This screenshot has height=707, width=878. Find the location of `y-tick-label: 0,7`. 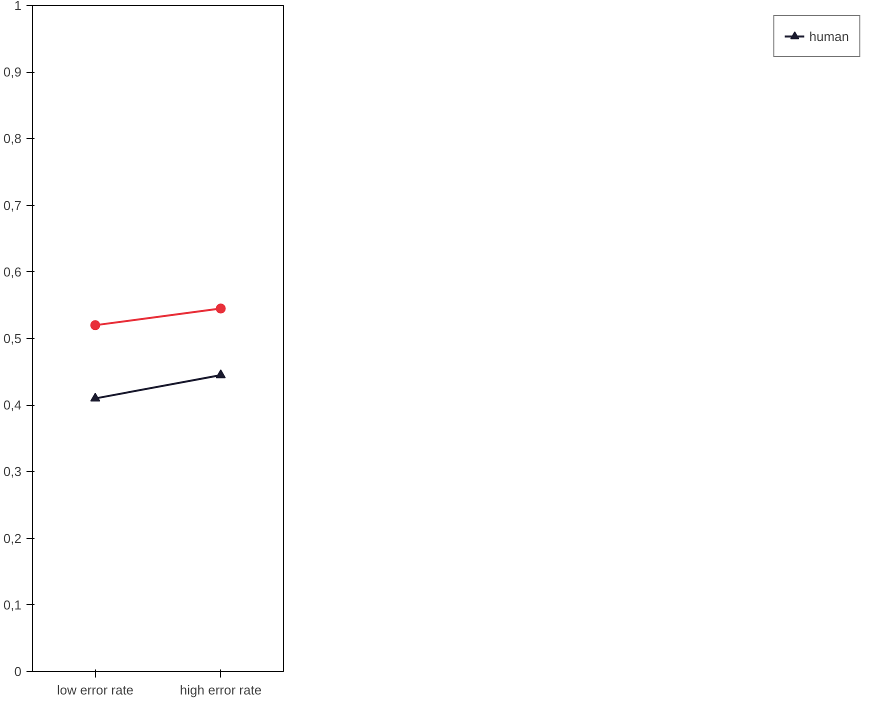

y-tick-label: 0,7 is located at coordinates (12, 205).